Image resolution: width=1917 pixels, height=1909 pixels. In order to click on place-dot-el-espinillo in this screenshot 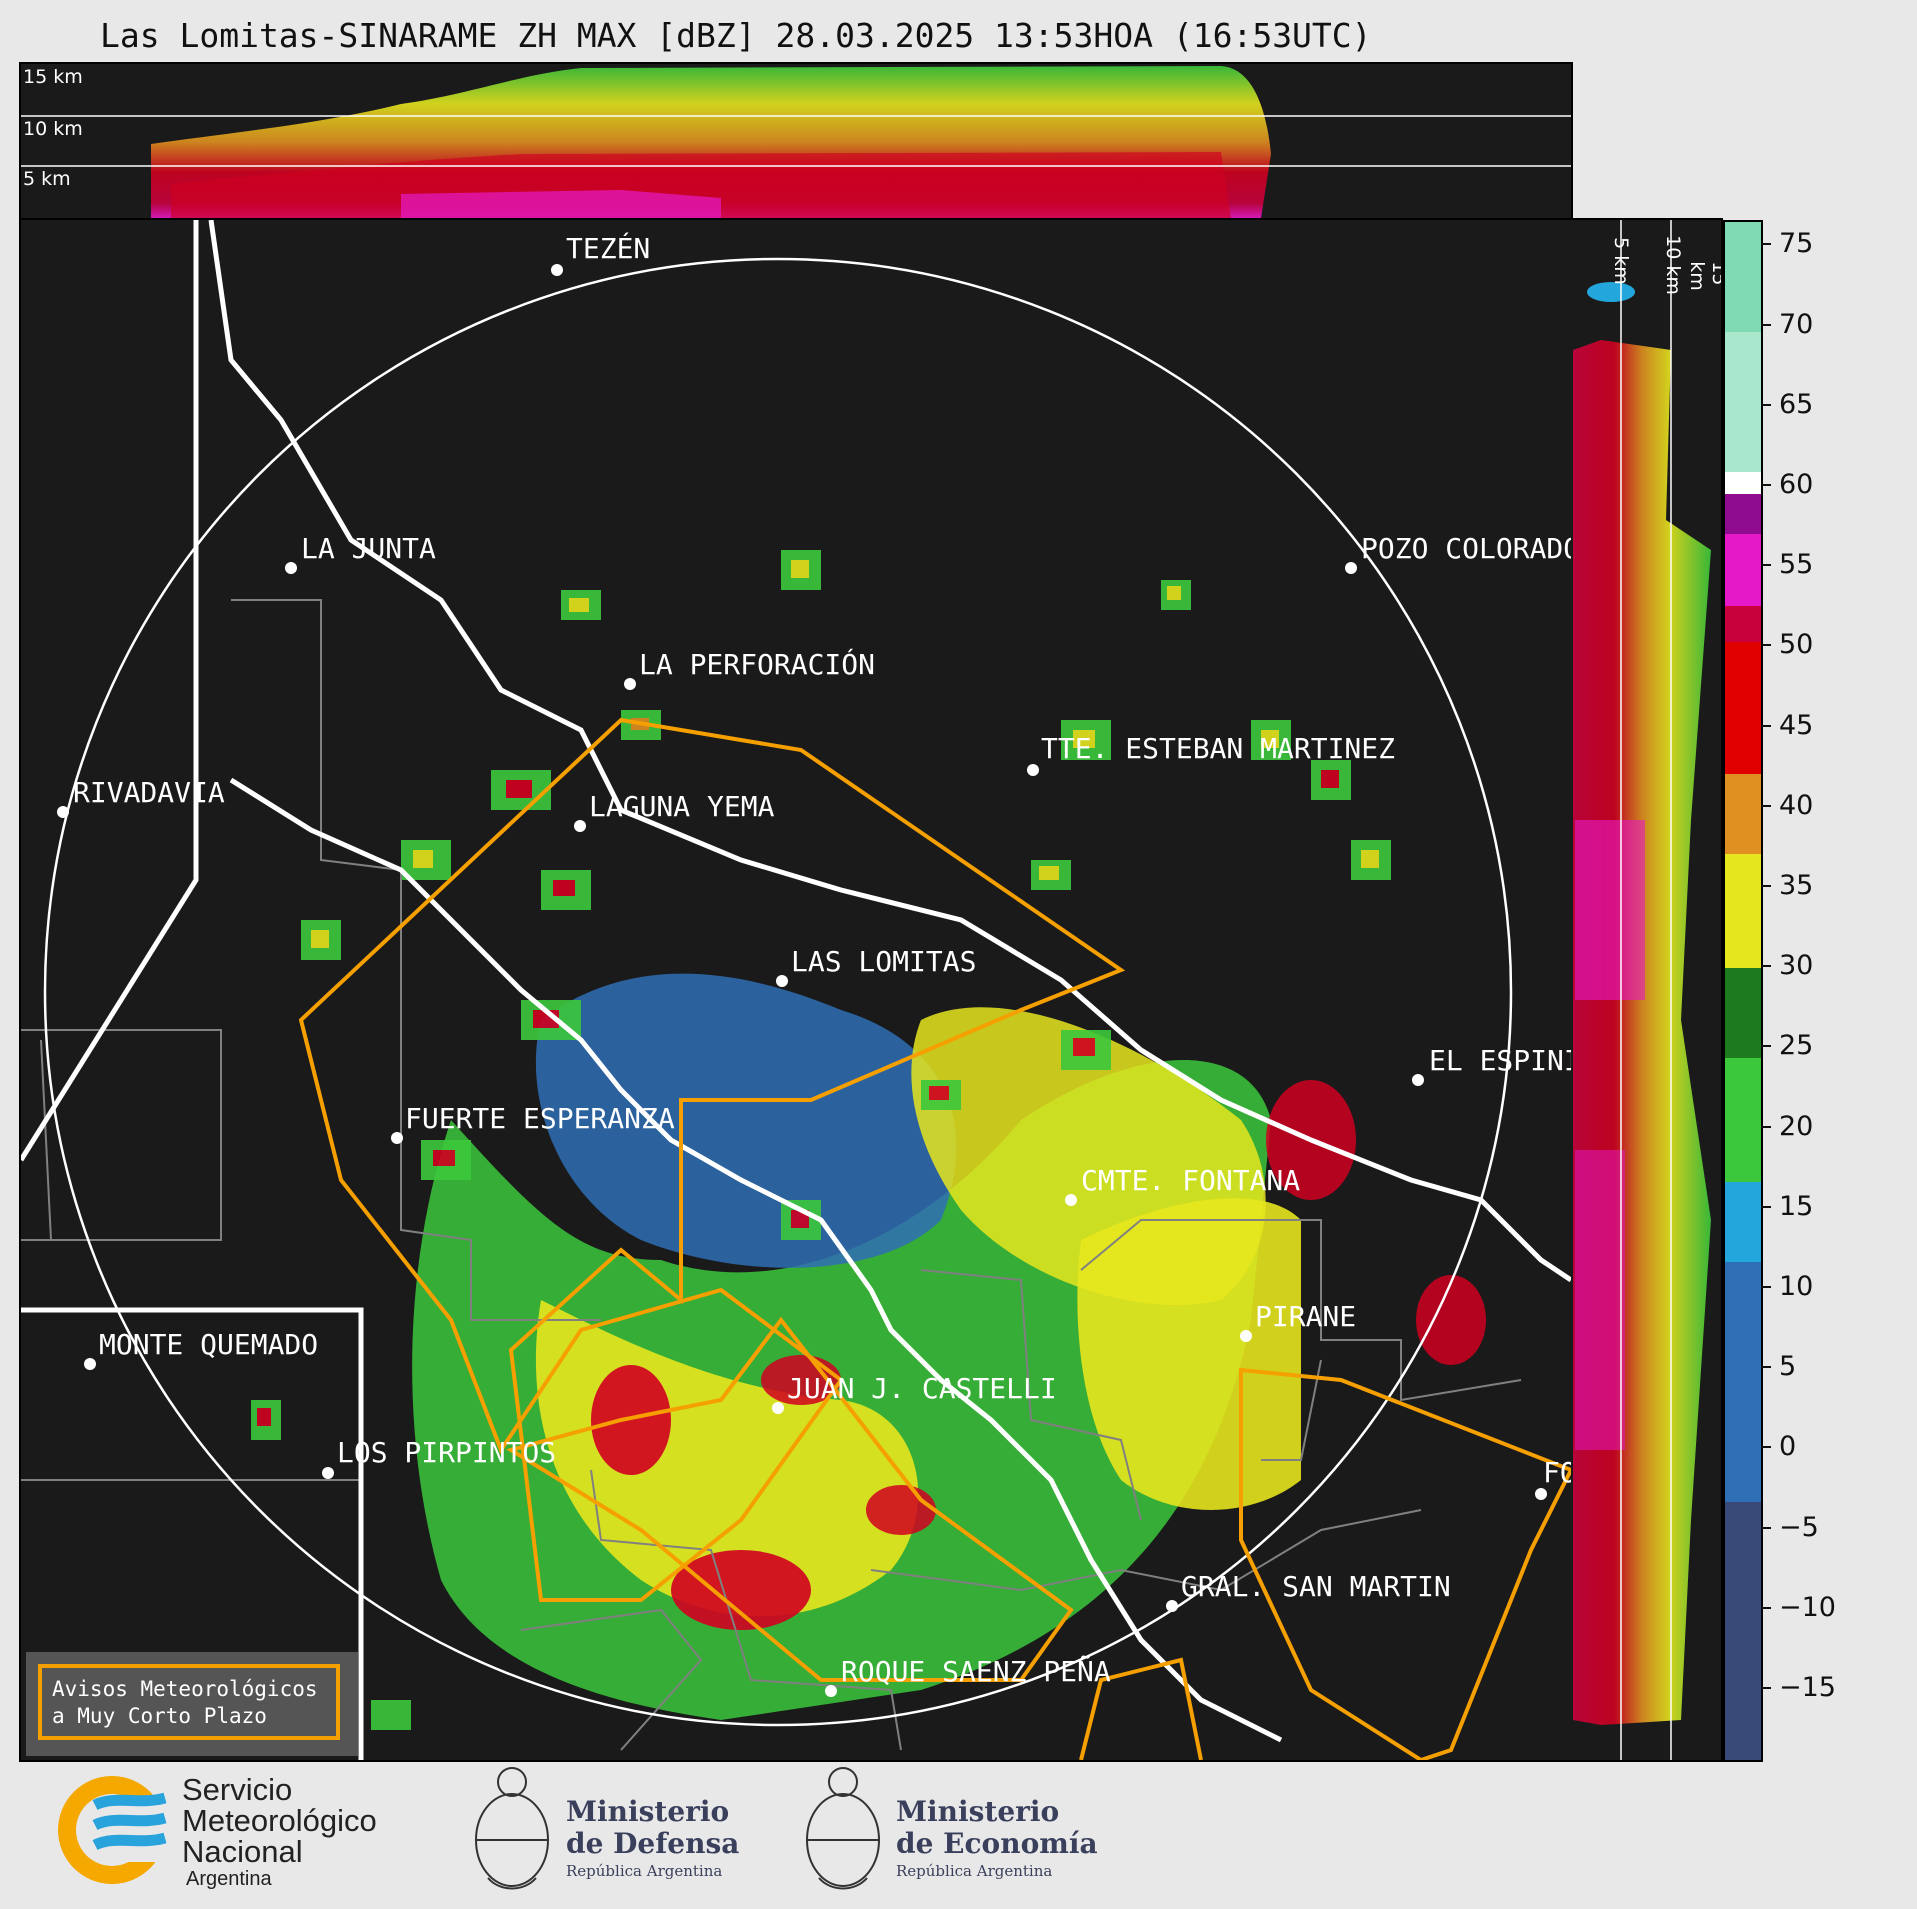, I will do `click(1418, 1080)`.